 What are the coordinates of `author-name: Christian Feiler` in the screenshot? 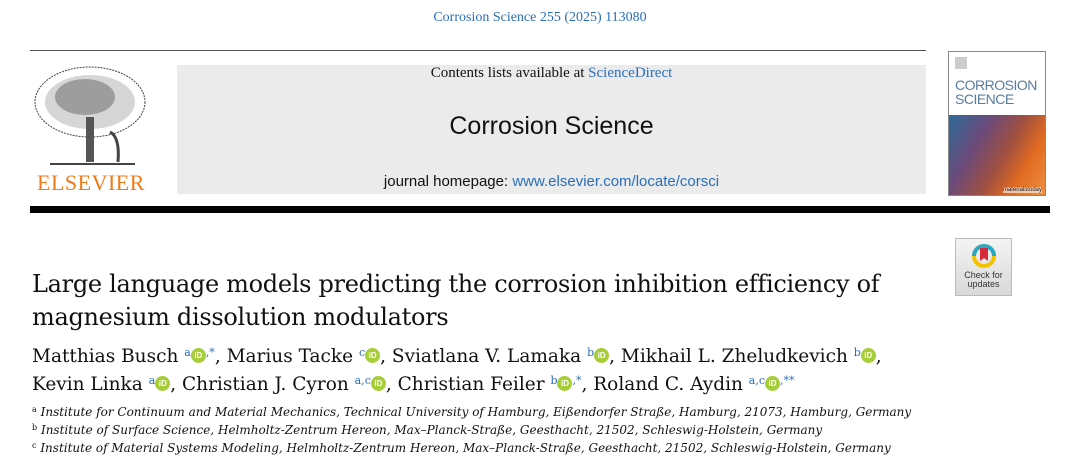 It's located at (471, 384).